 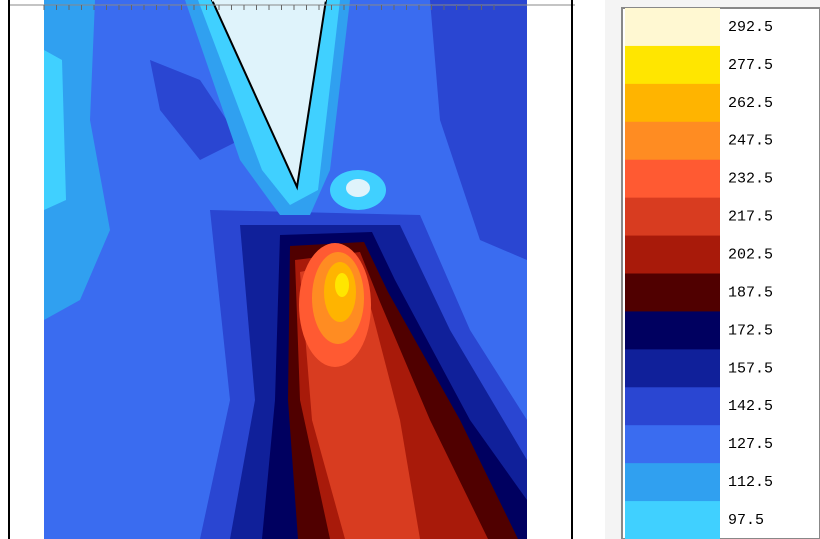 What do you see at coordinates (358, 188) in the screenshot?
I see `highlight` at bounding box center [358, 188].